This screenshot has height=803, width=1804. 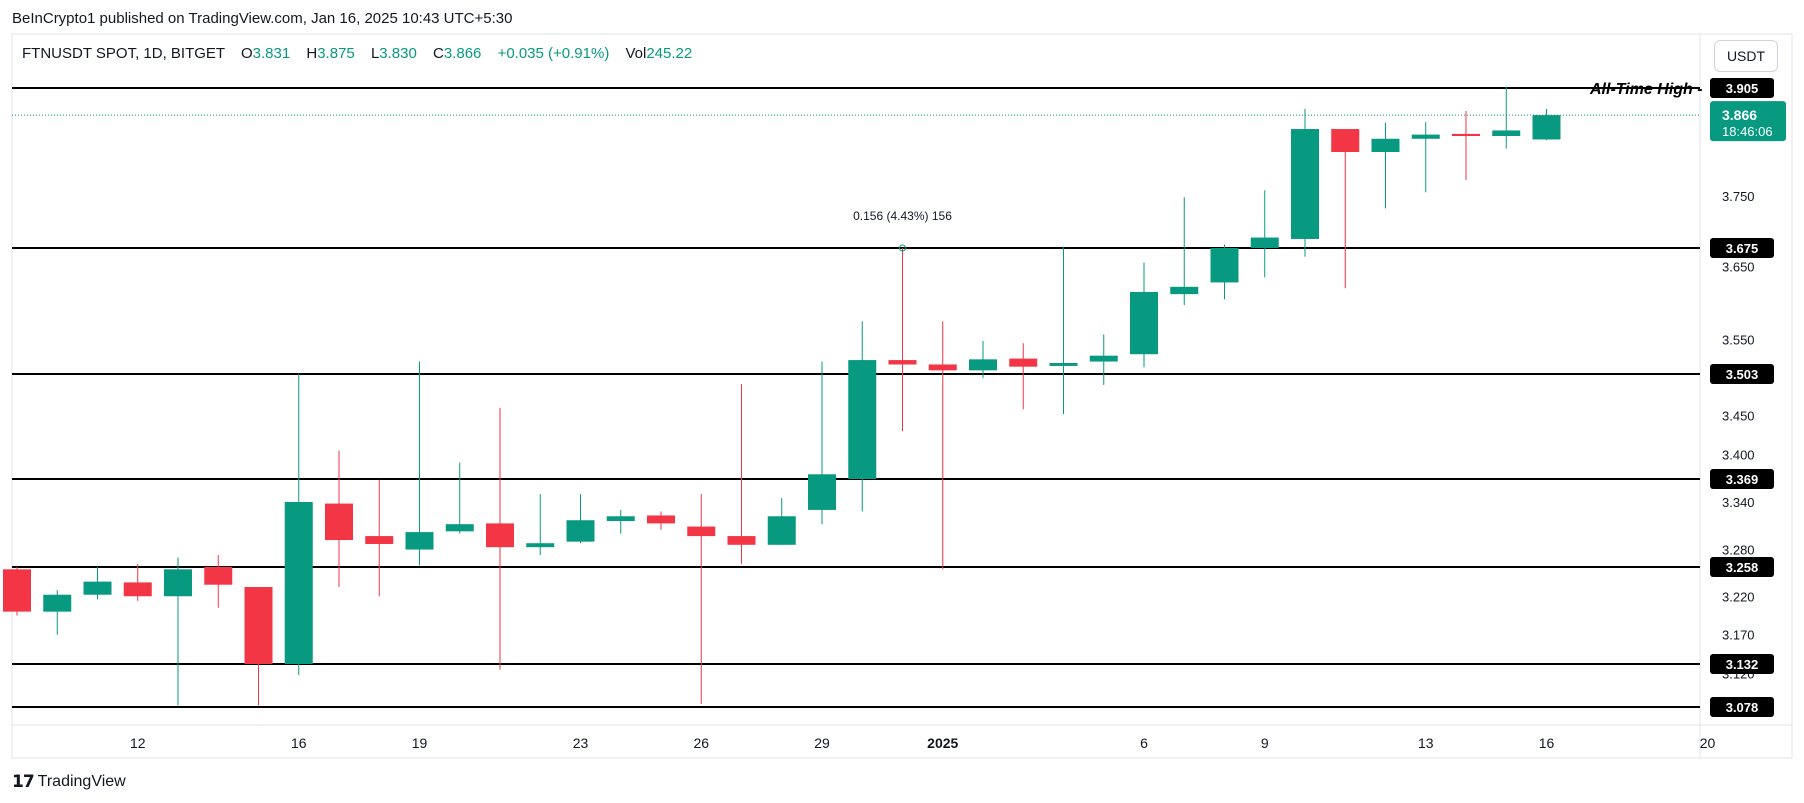 What do you see at coordinates (375, 53) in the screenshot?
I see `legend-low-label: L` at bounding box center [375, 53].